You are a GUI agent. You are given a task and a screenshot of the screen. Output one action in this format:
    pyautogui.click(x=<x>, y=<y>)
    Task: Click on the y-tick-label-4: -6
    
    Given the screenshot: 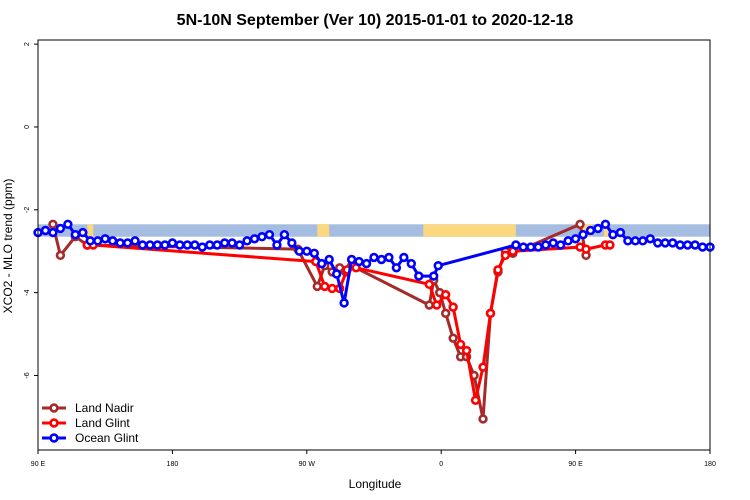 What is the action you would take?
    pyautogui.click(x=27, y=375)
    